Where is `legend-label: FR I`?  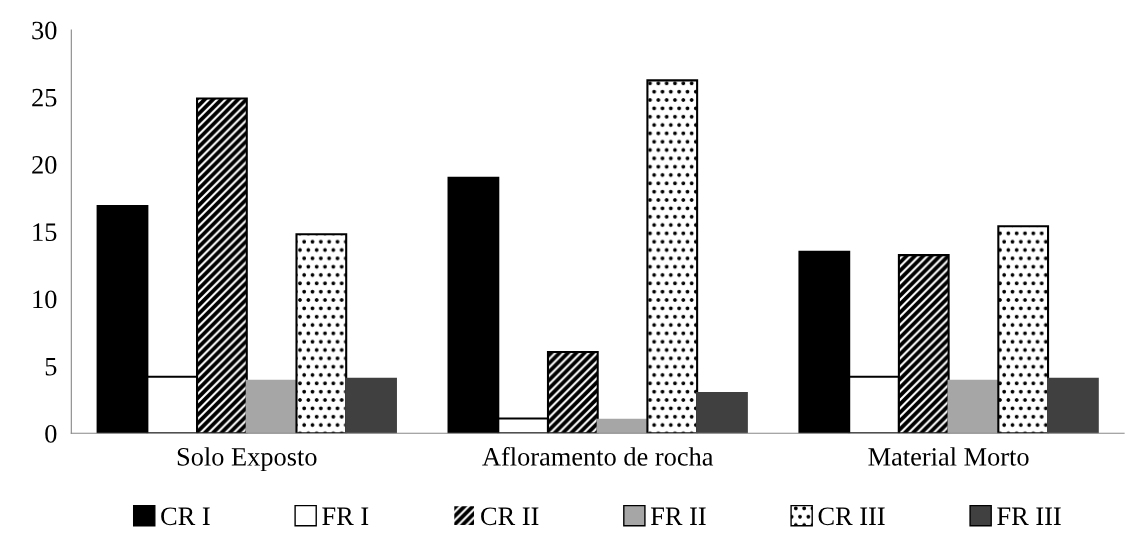
legend-label: FR I is located at coordinates (345, 516).